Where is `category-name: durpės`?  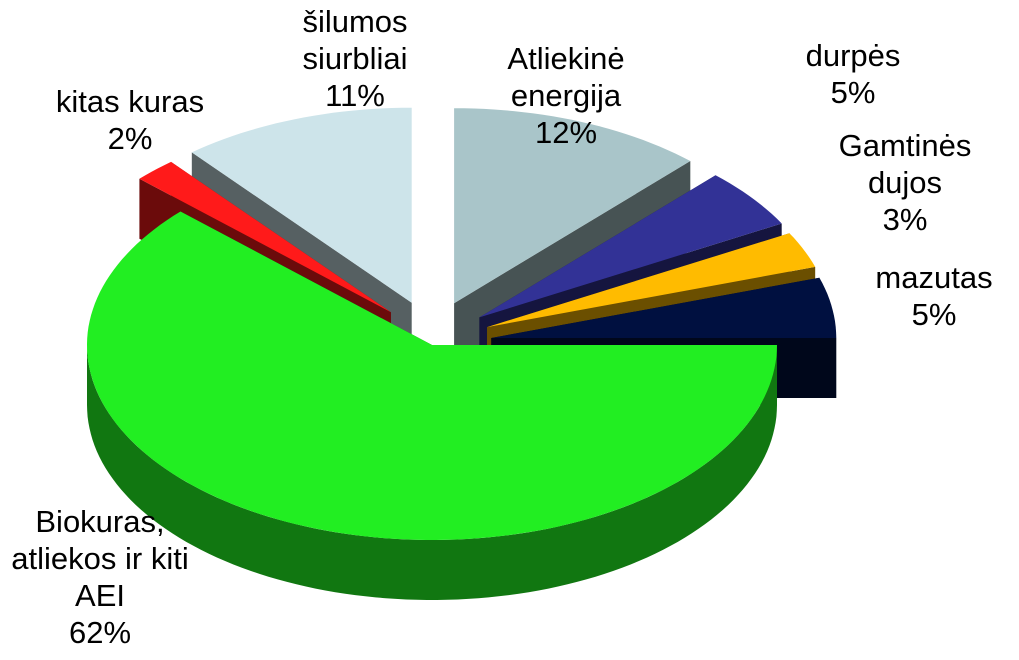
category-name: durpės is located at coordinates (853, 55).